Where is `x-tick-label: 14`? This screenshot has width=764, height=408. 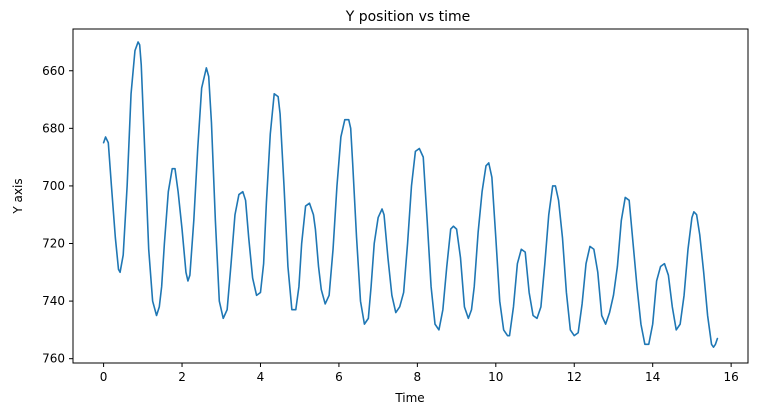
x-tick-label: 14 is located at coordinates (652, 377).